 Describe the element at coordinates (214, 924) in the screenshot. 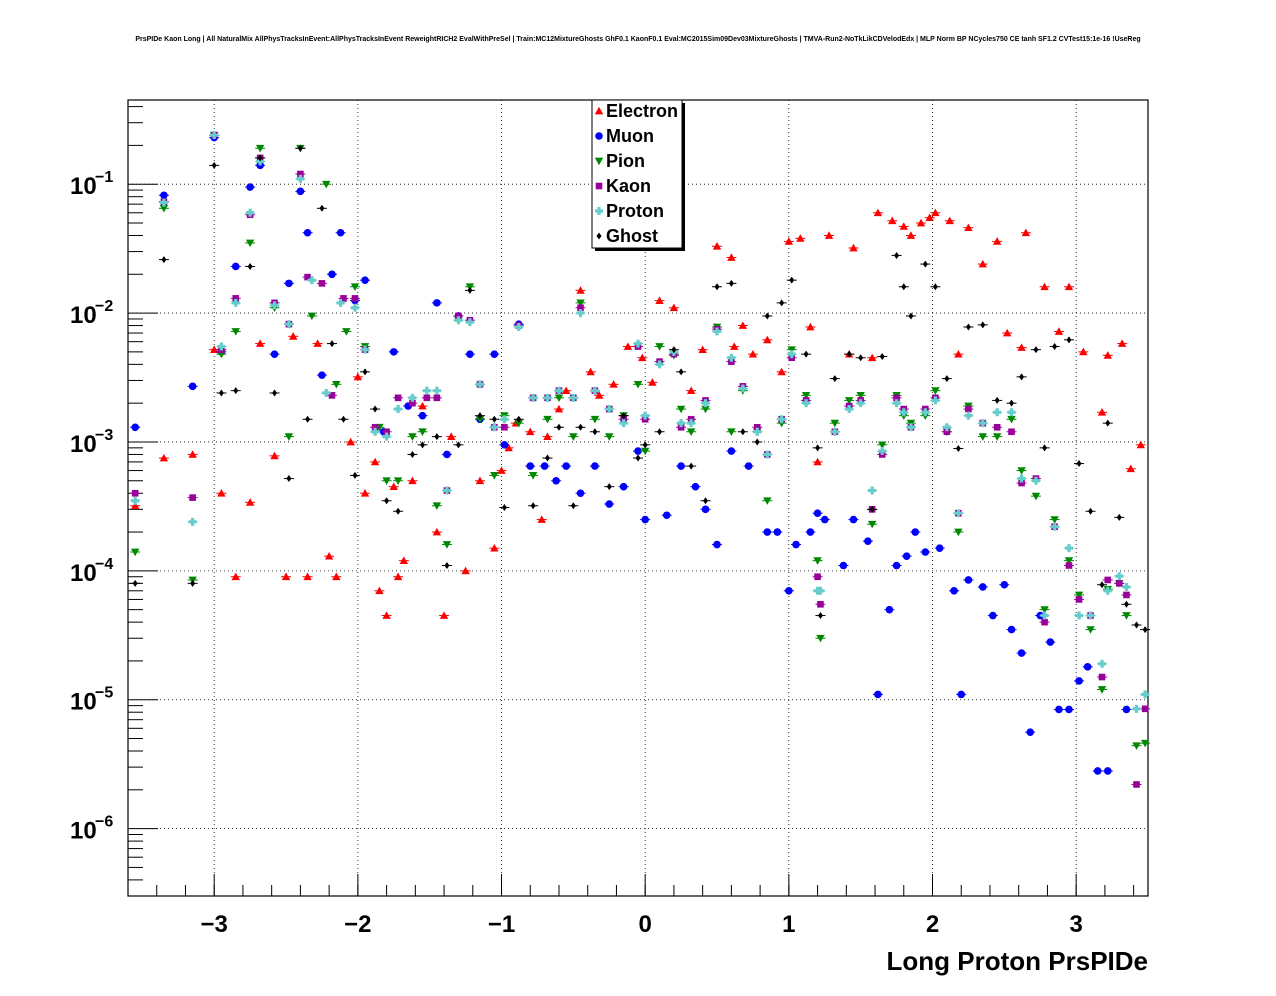

I see `x-tick-label: −3` at that location.